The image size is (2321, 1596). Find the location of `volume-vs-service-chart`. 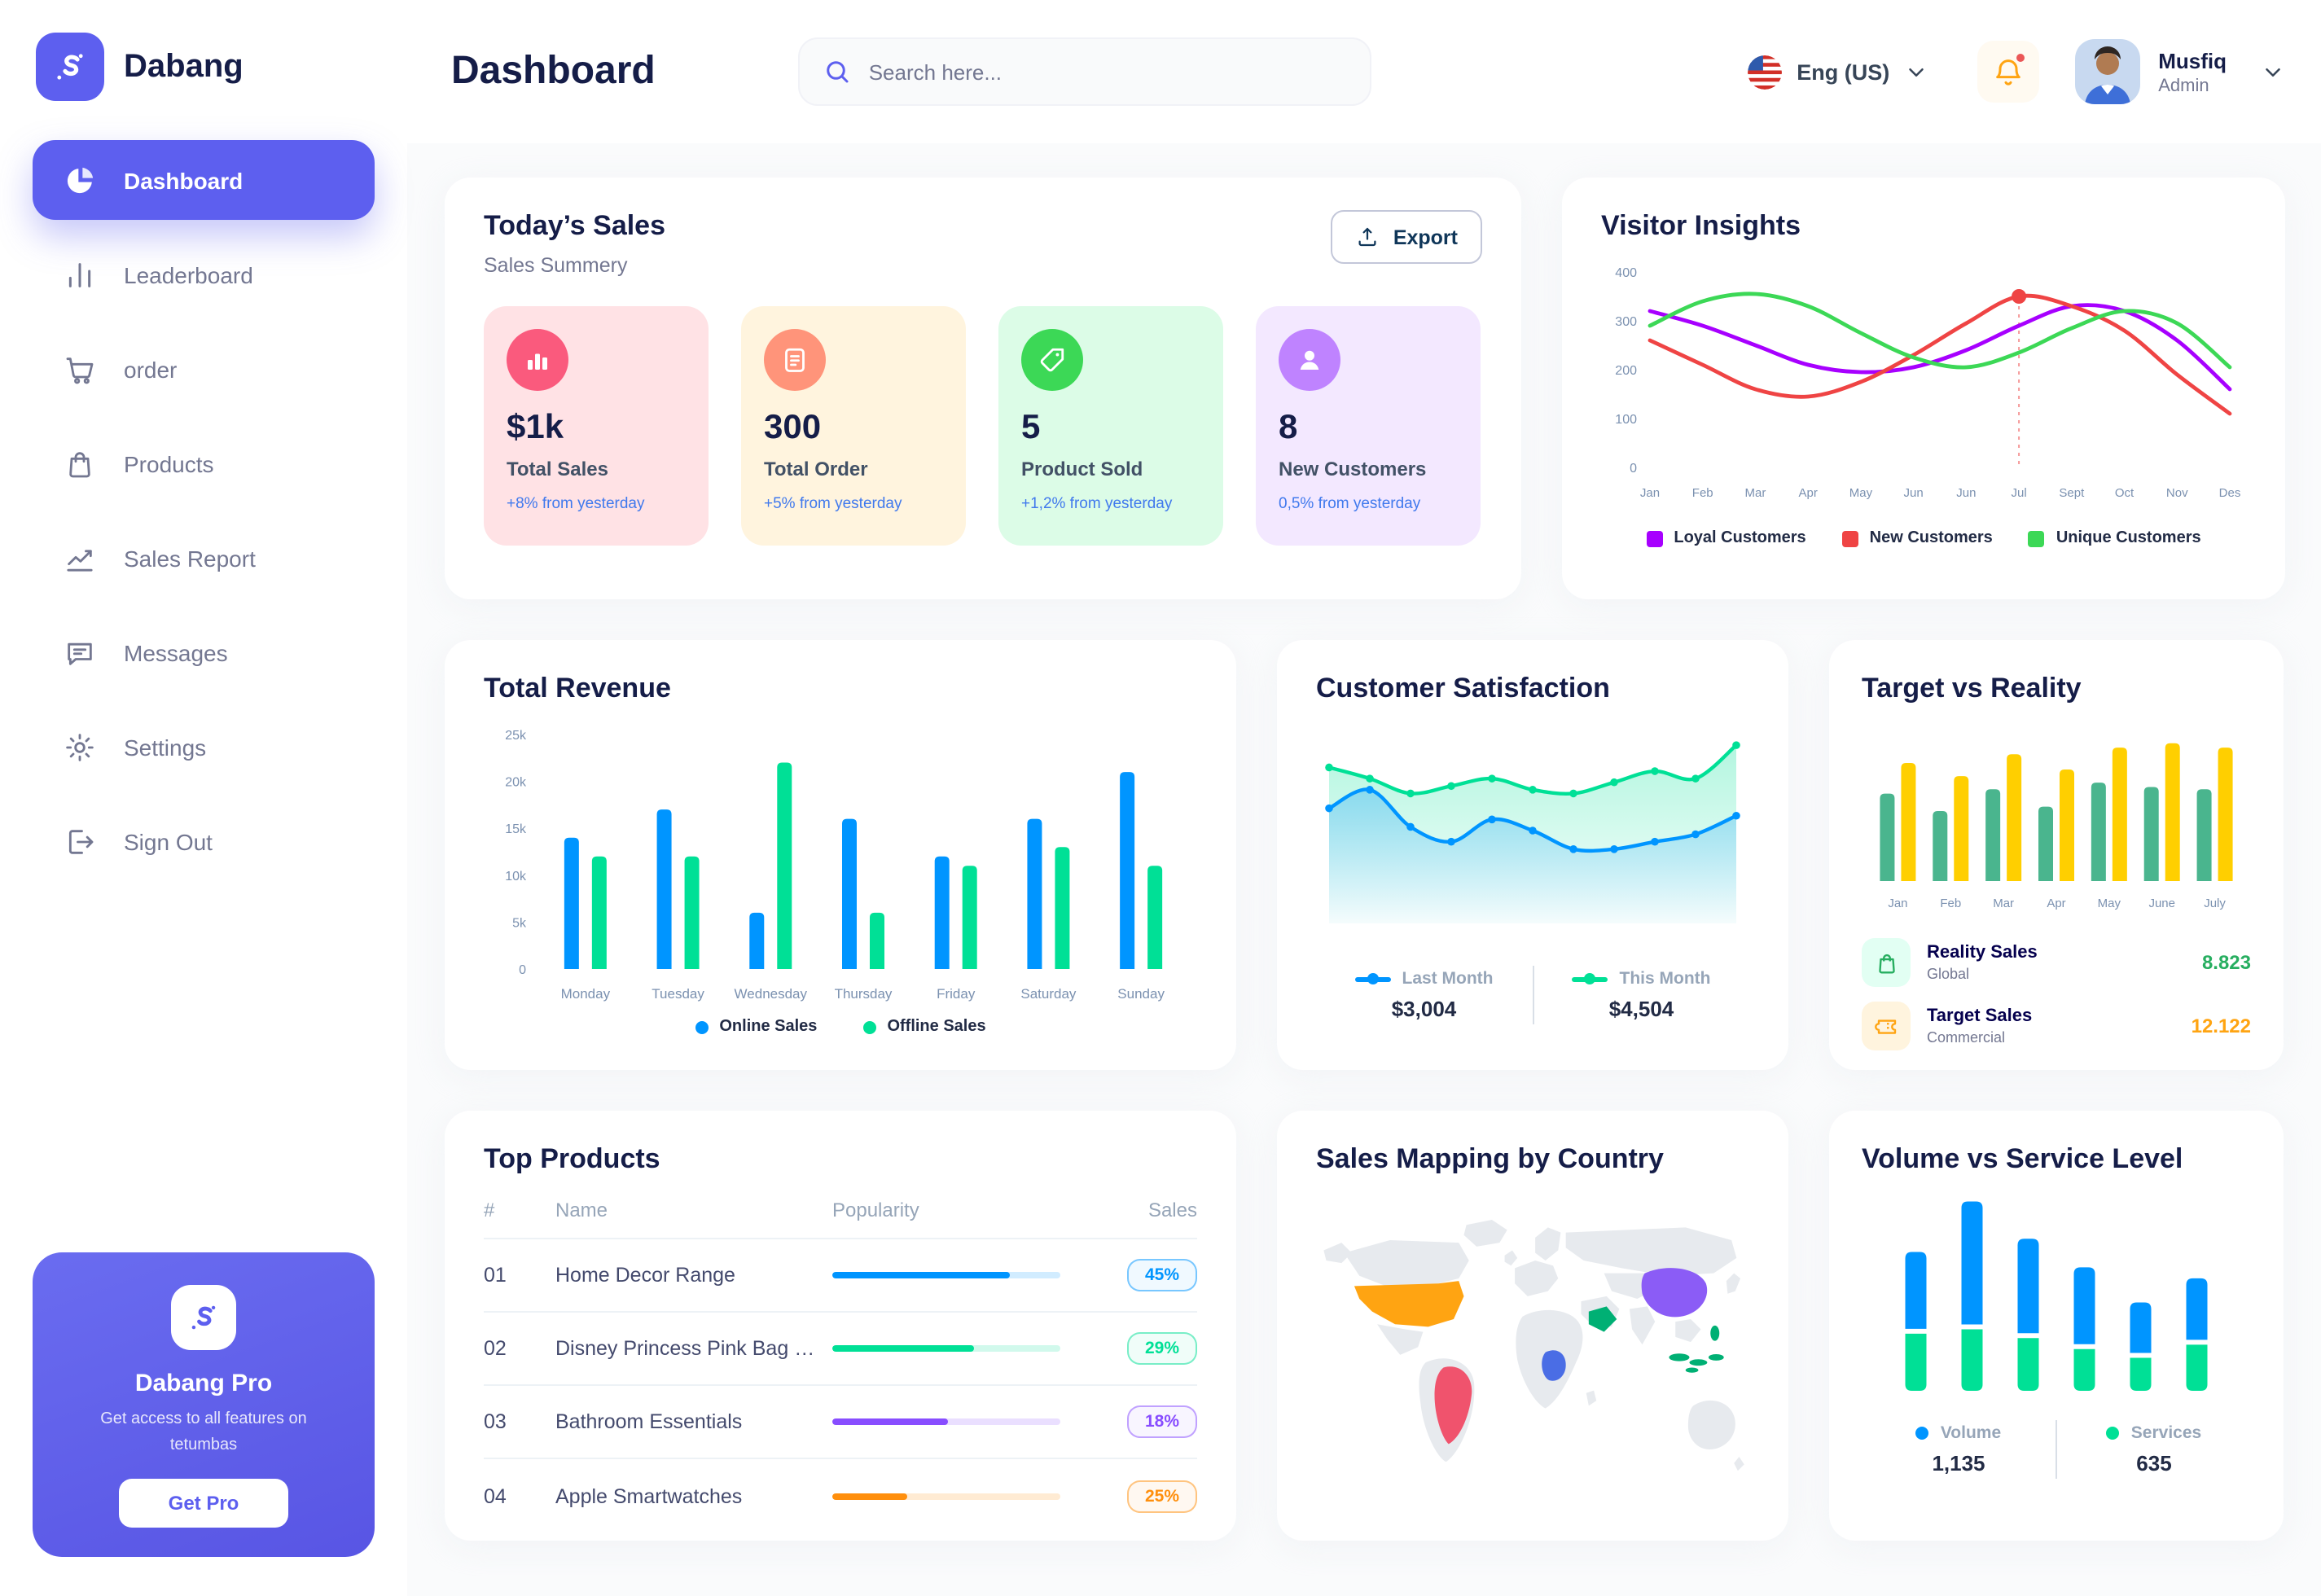

volume-vs-service-chart is located at coordinates (2056, 1296).